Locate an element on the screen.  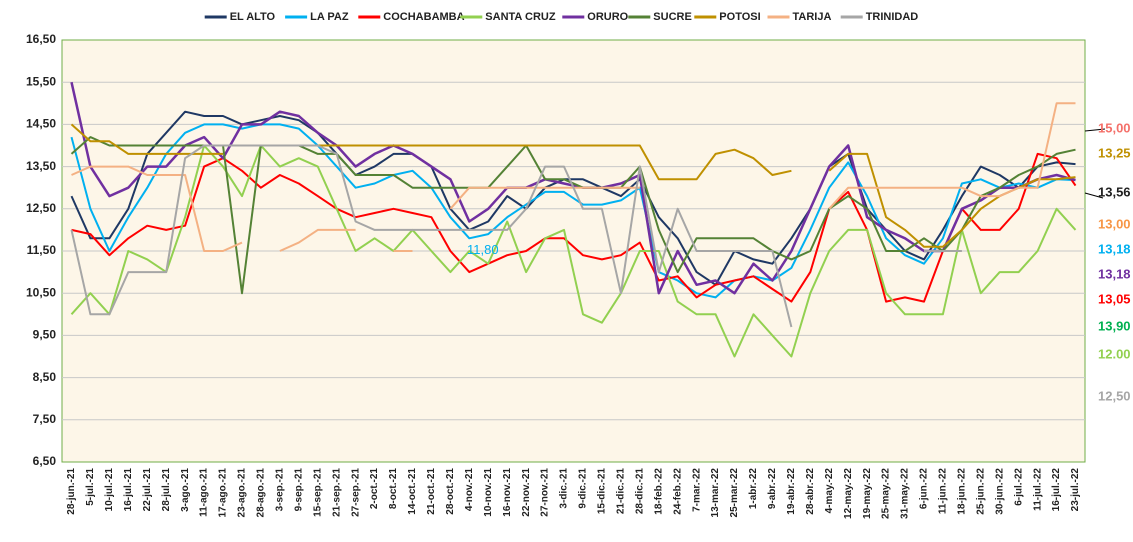
annotation: 13,25 is located at coordinates (1114, 152).